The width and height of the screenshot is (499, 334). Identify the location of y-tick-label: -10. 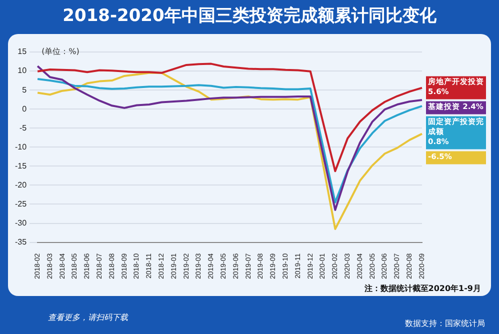
(21, 147).